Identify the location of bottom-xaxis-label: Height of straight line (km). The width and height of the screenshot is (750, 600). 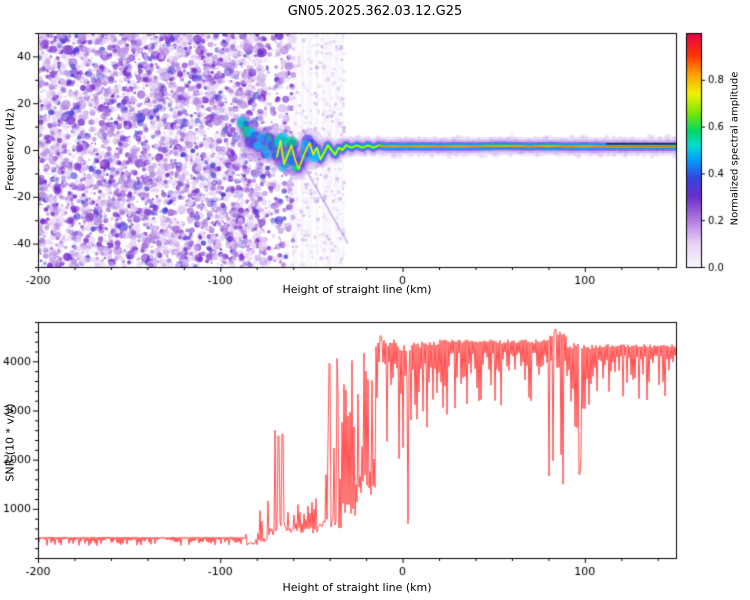
(357, 587).